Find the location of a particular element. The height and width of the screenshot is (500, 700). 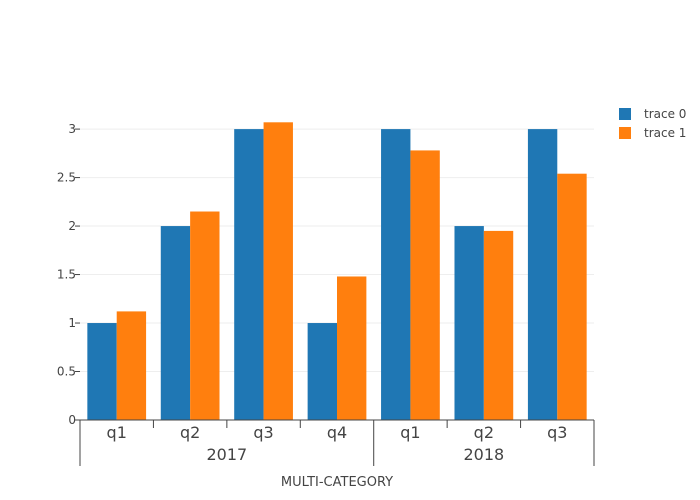

x-axis-ticks: q1 q2 q3 q4 q1 q2 q3 is located at coordinates (337, 431).